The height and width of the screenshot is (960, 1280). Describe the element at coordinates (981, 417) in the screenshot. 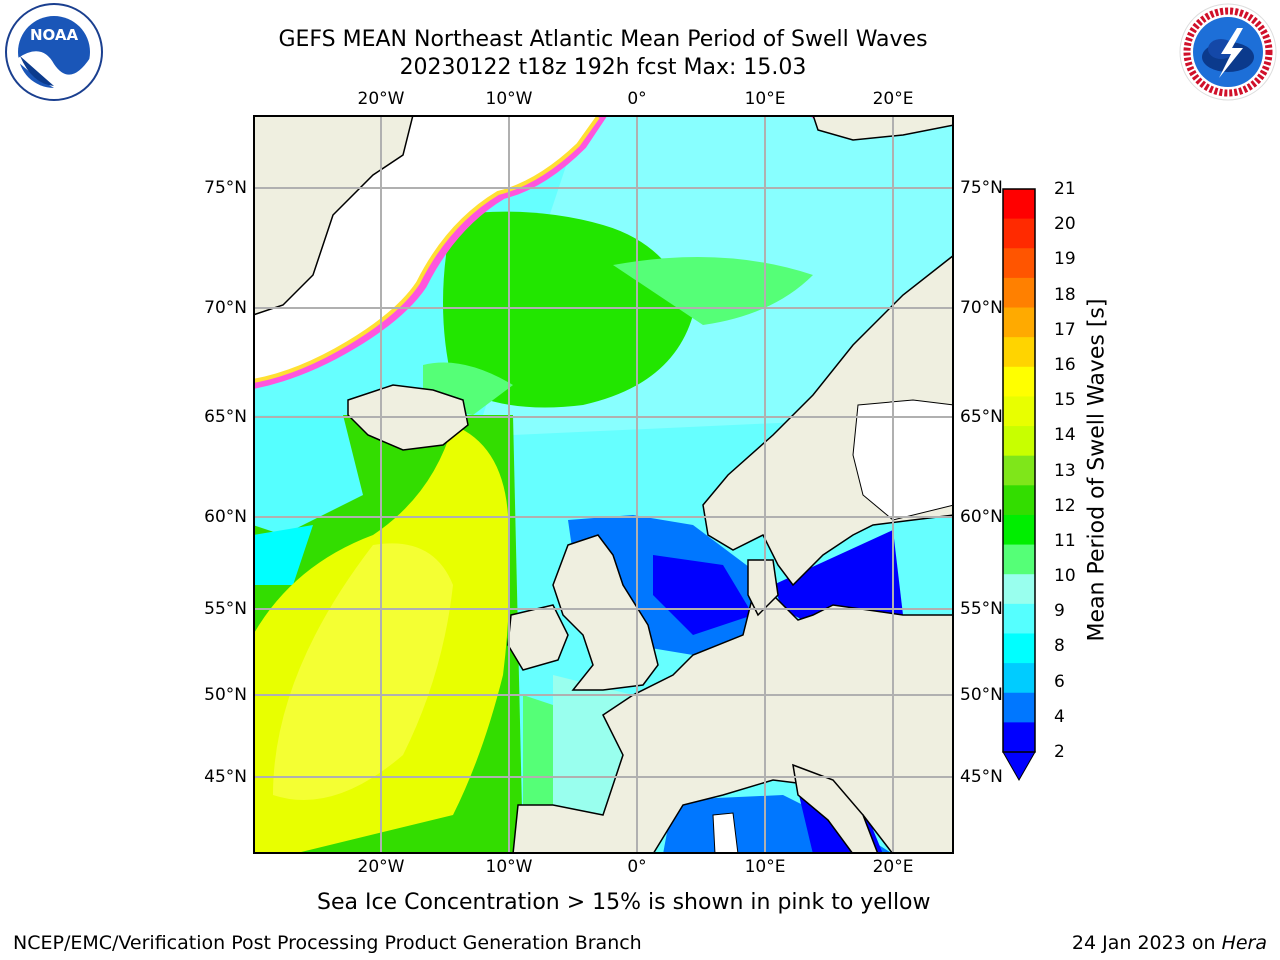

I see `lat-label-right-65n: 65°N` at that location.